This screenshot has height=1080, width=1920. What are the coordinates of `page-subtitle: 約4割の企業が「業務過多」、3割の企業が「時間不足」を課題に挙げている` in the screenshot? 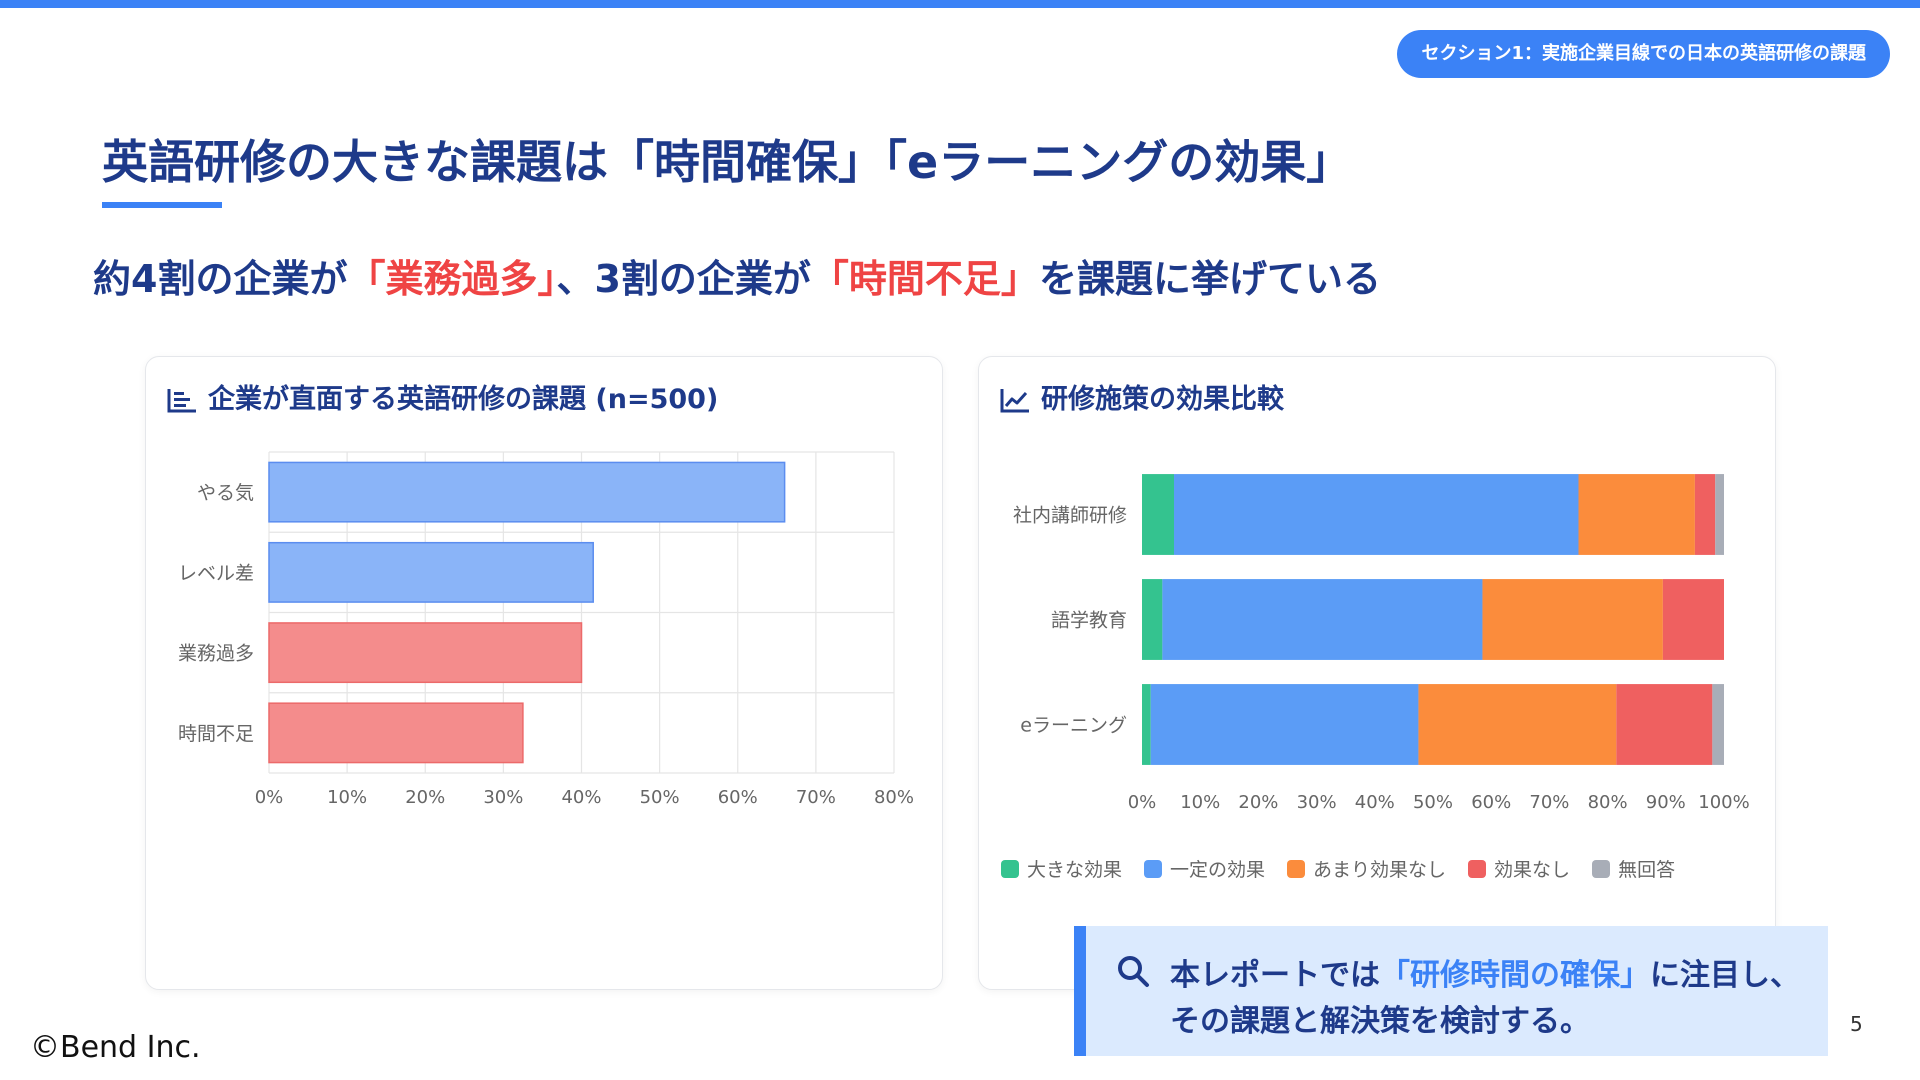 It's located at (737, 275).